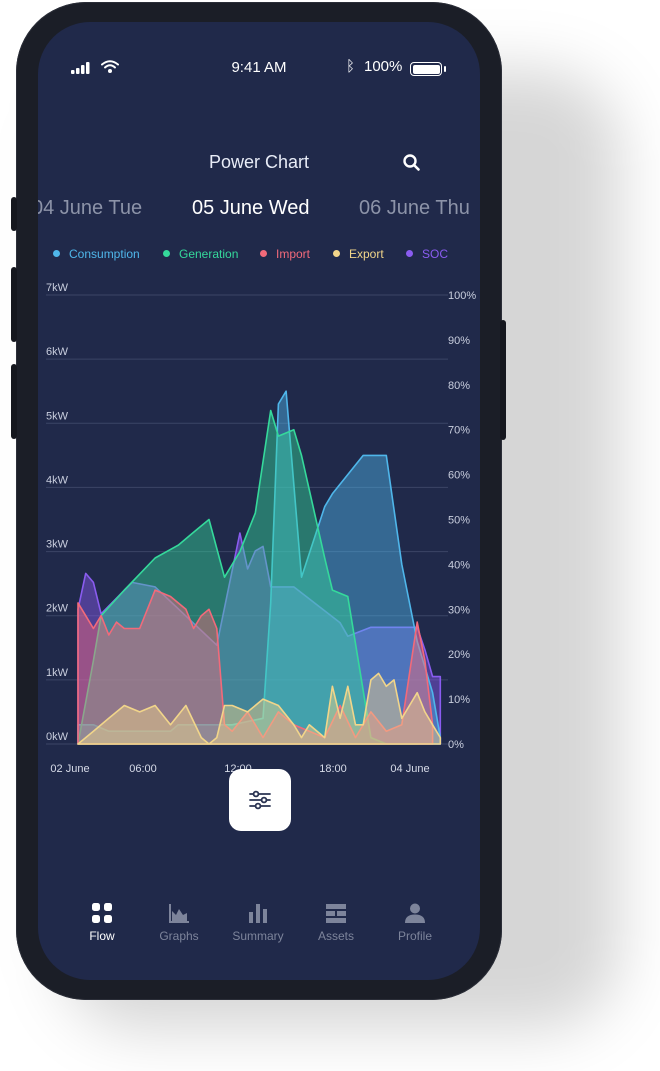 This screenshot has height=1071, width=660. I want to click on status-bar: 9:41 AM ᛒ 100%, so click(259, 68).